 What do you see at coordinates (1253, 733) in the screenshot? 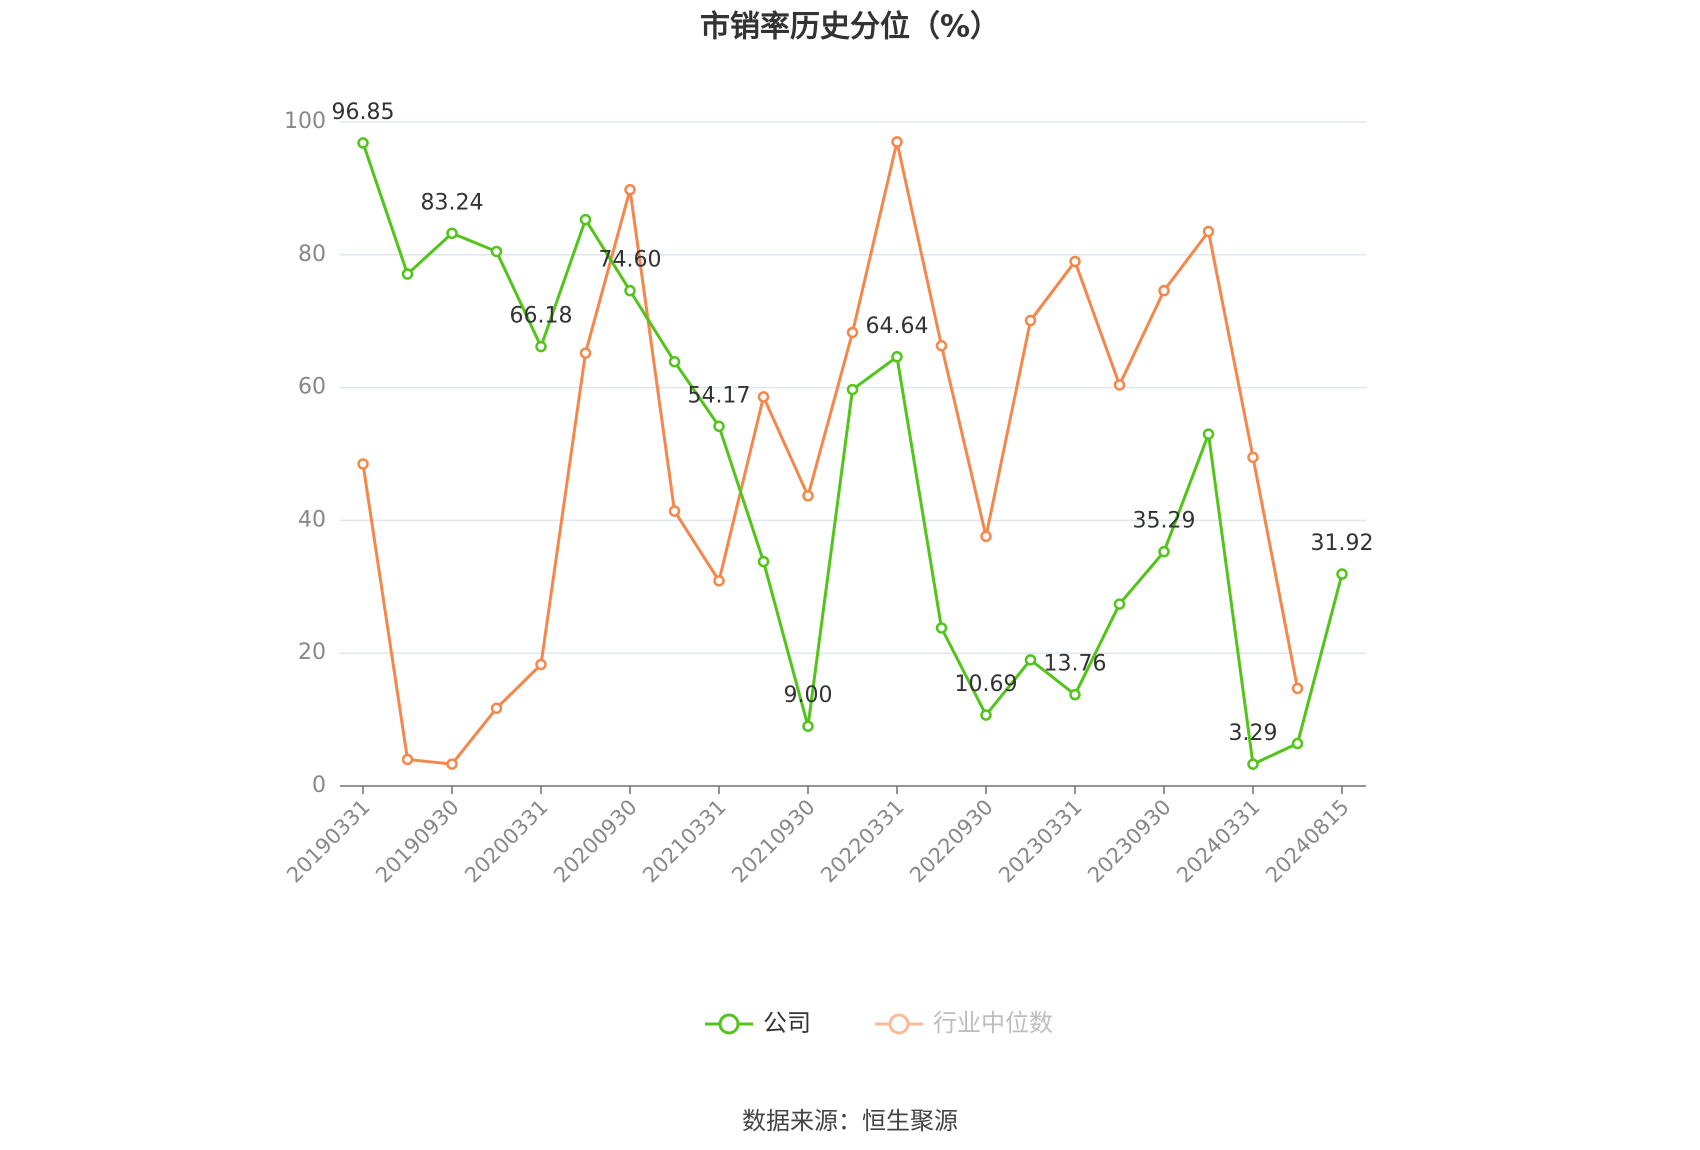
I see `data-label: 3.29` at bounding box center [1253, 733].